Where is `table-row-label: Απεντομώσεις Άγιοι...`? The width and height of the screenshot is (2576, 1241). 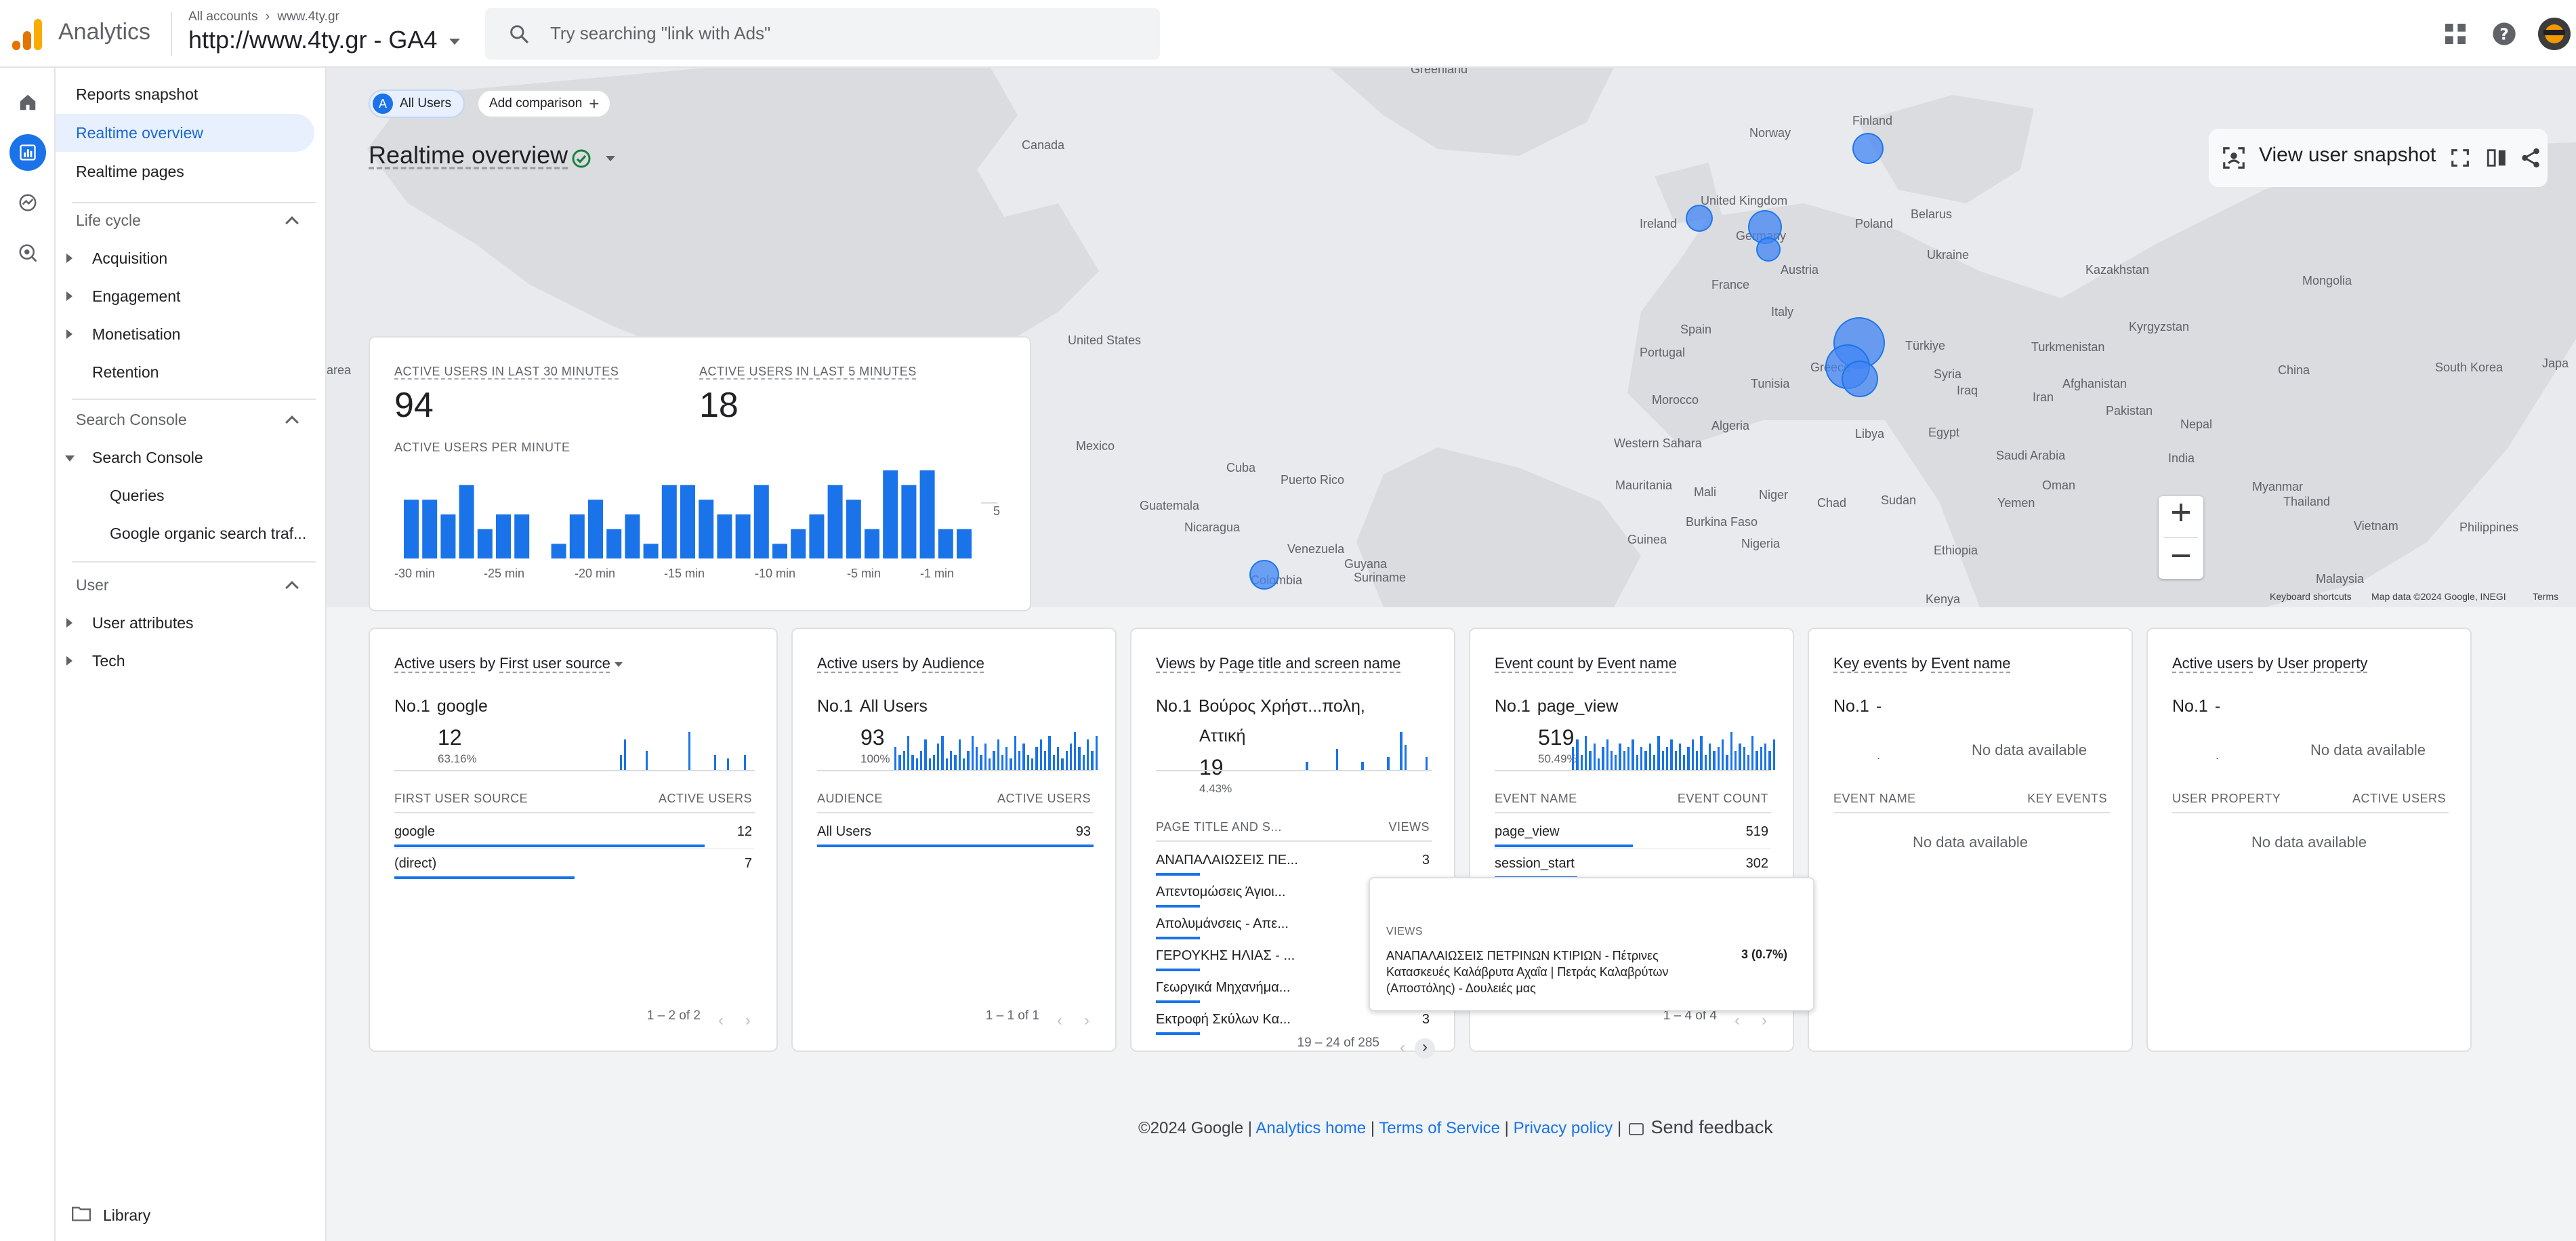 table-row-label: Απεντομώσεις Άγιοι... is located at coordinates (1221, 891).